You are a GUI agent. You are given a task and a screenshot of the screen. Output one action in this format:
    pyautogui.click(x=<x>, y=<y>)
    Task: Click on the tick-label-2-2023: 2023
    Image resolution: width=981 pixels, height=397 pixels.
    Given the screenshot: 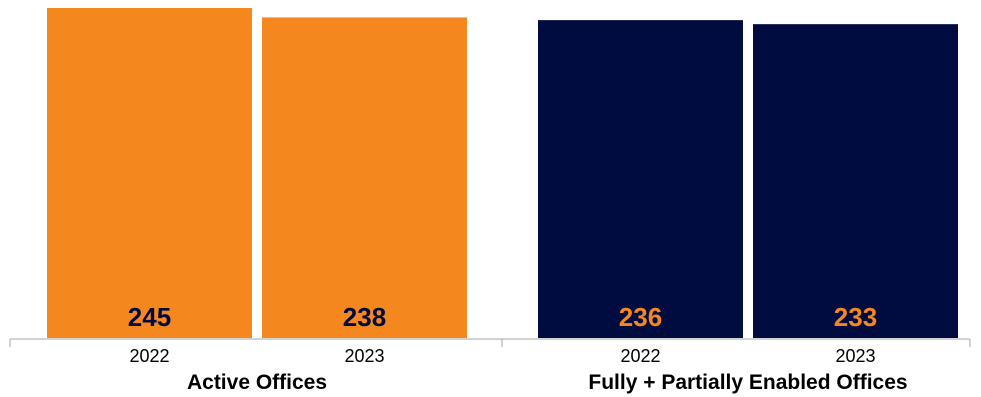 What is the action you would take?
    pyautogui.click(x=855, y=356)
    